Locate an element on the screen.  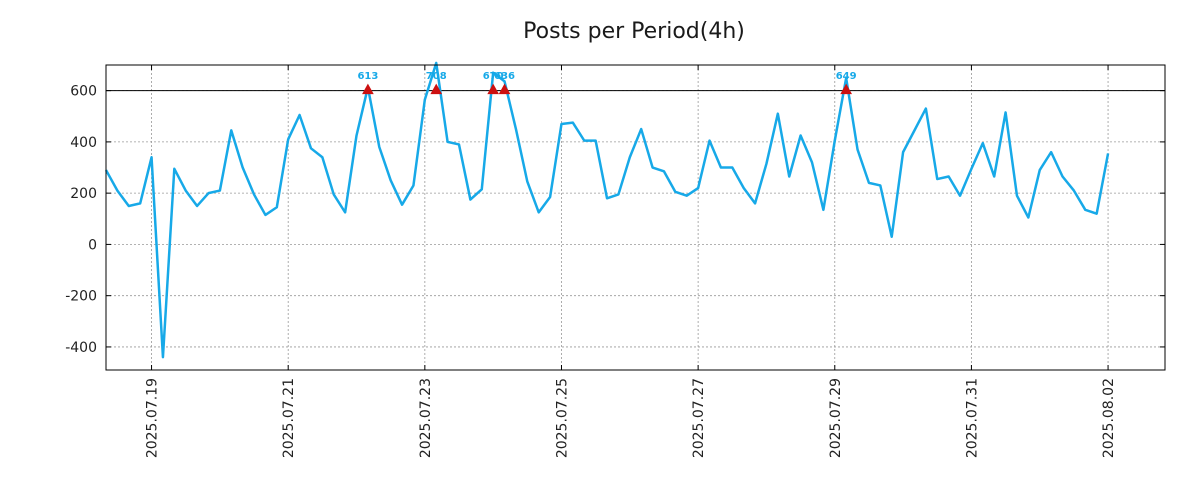
peak-label: 708 is located at coordinates (436, 76).